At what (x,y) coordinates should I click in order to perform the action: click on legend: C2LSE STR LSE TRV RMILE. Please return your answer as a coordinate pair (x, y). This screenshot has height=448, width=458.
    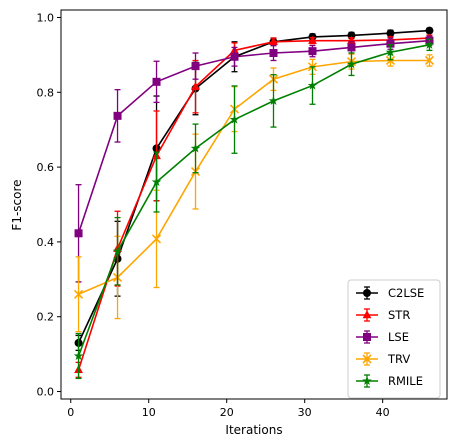
    Looking at the image, I should click on (394, 339).